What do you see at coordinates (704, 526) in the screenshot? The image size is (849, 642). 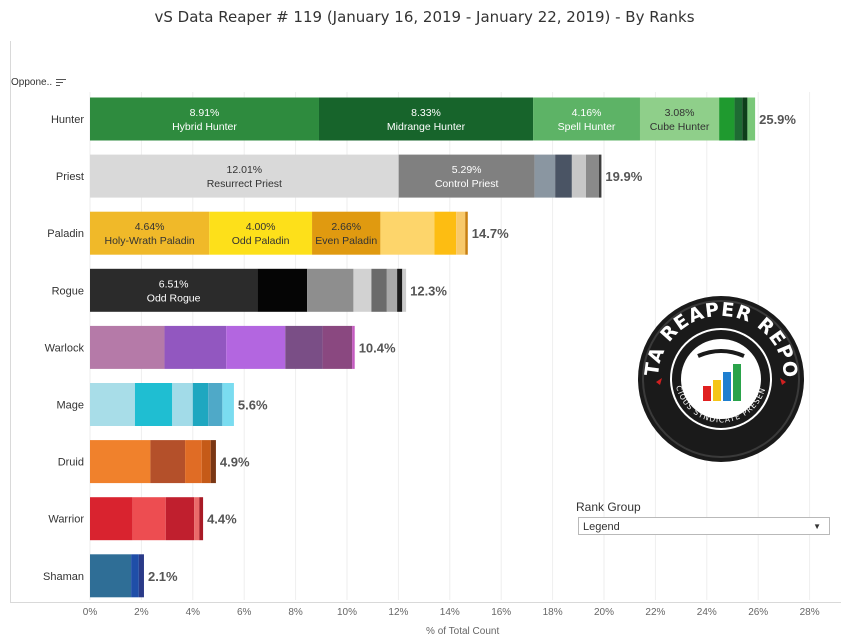 I see `rank-group-dropdown: Legend ▼` at bounding box center [704, 526].